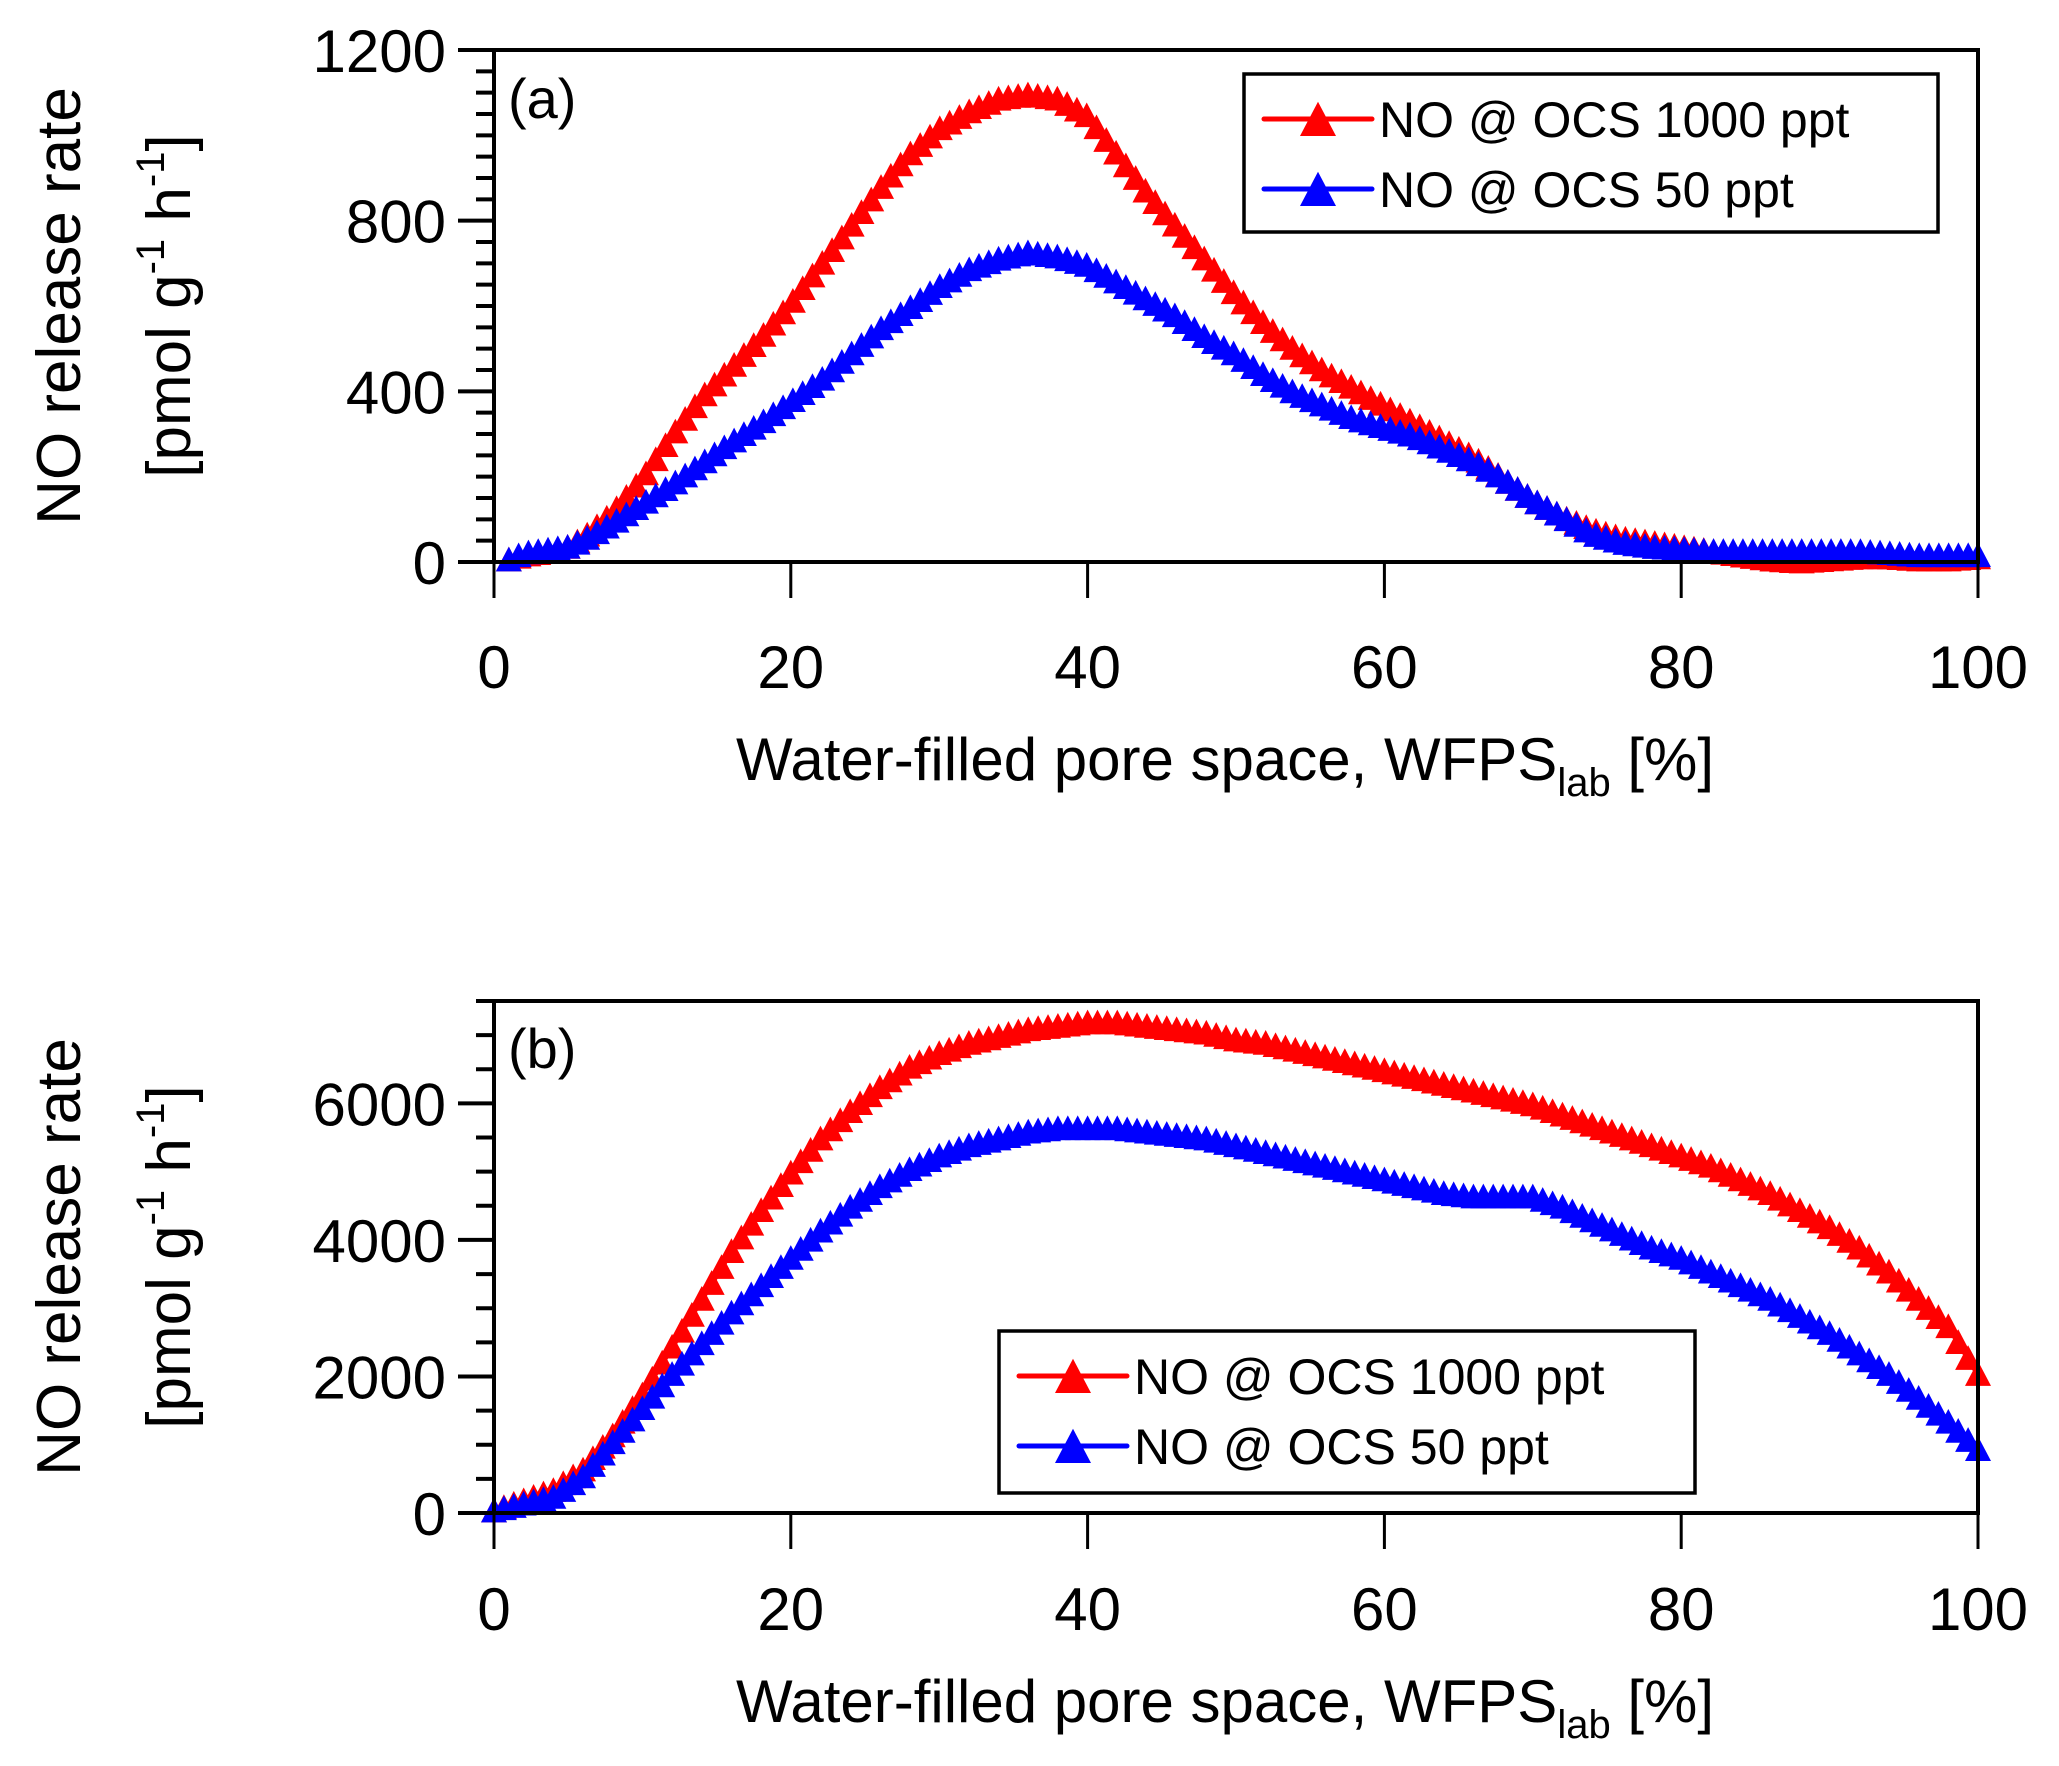 Image resolution: width=2059 pixels, height=1766 pixels. Describe the element at coordinates (114, 306) in the screenshot. I see `panel-a-y-axis-title: NO release rate [pmol g-1 h-1]` at that location.